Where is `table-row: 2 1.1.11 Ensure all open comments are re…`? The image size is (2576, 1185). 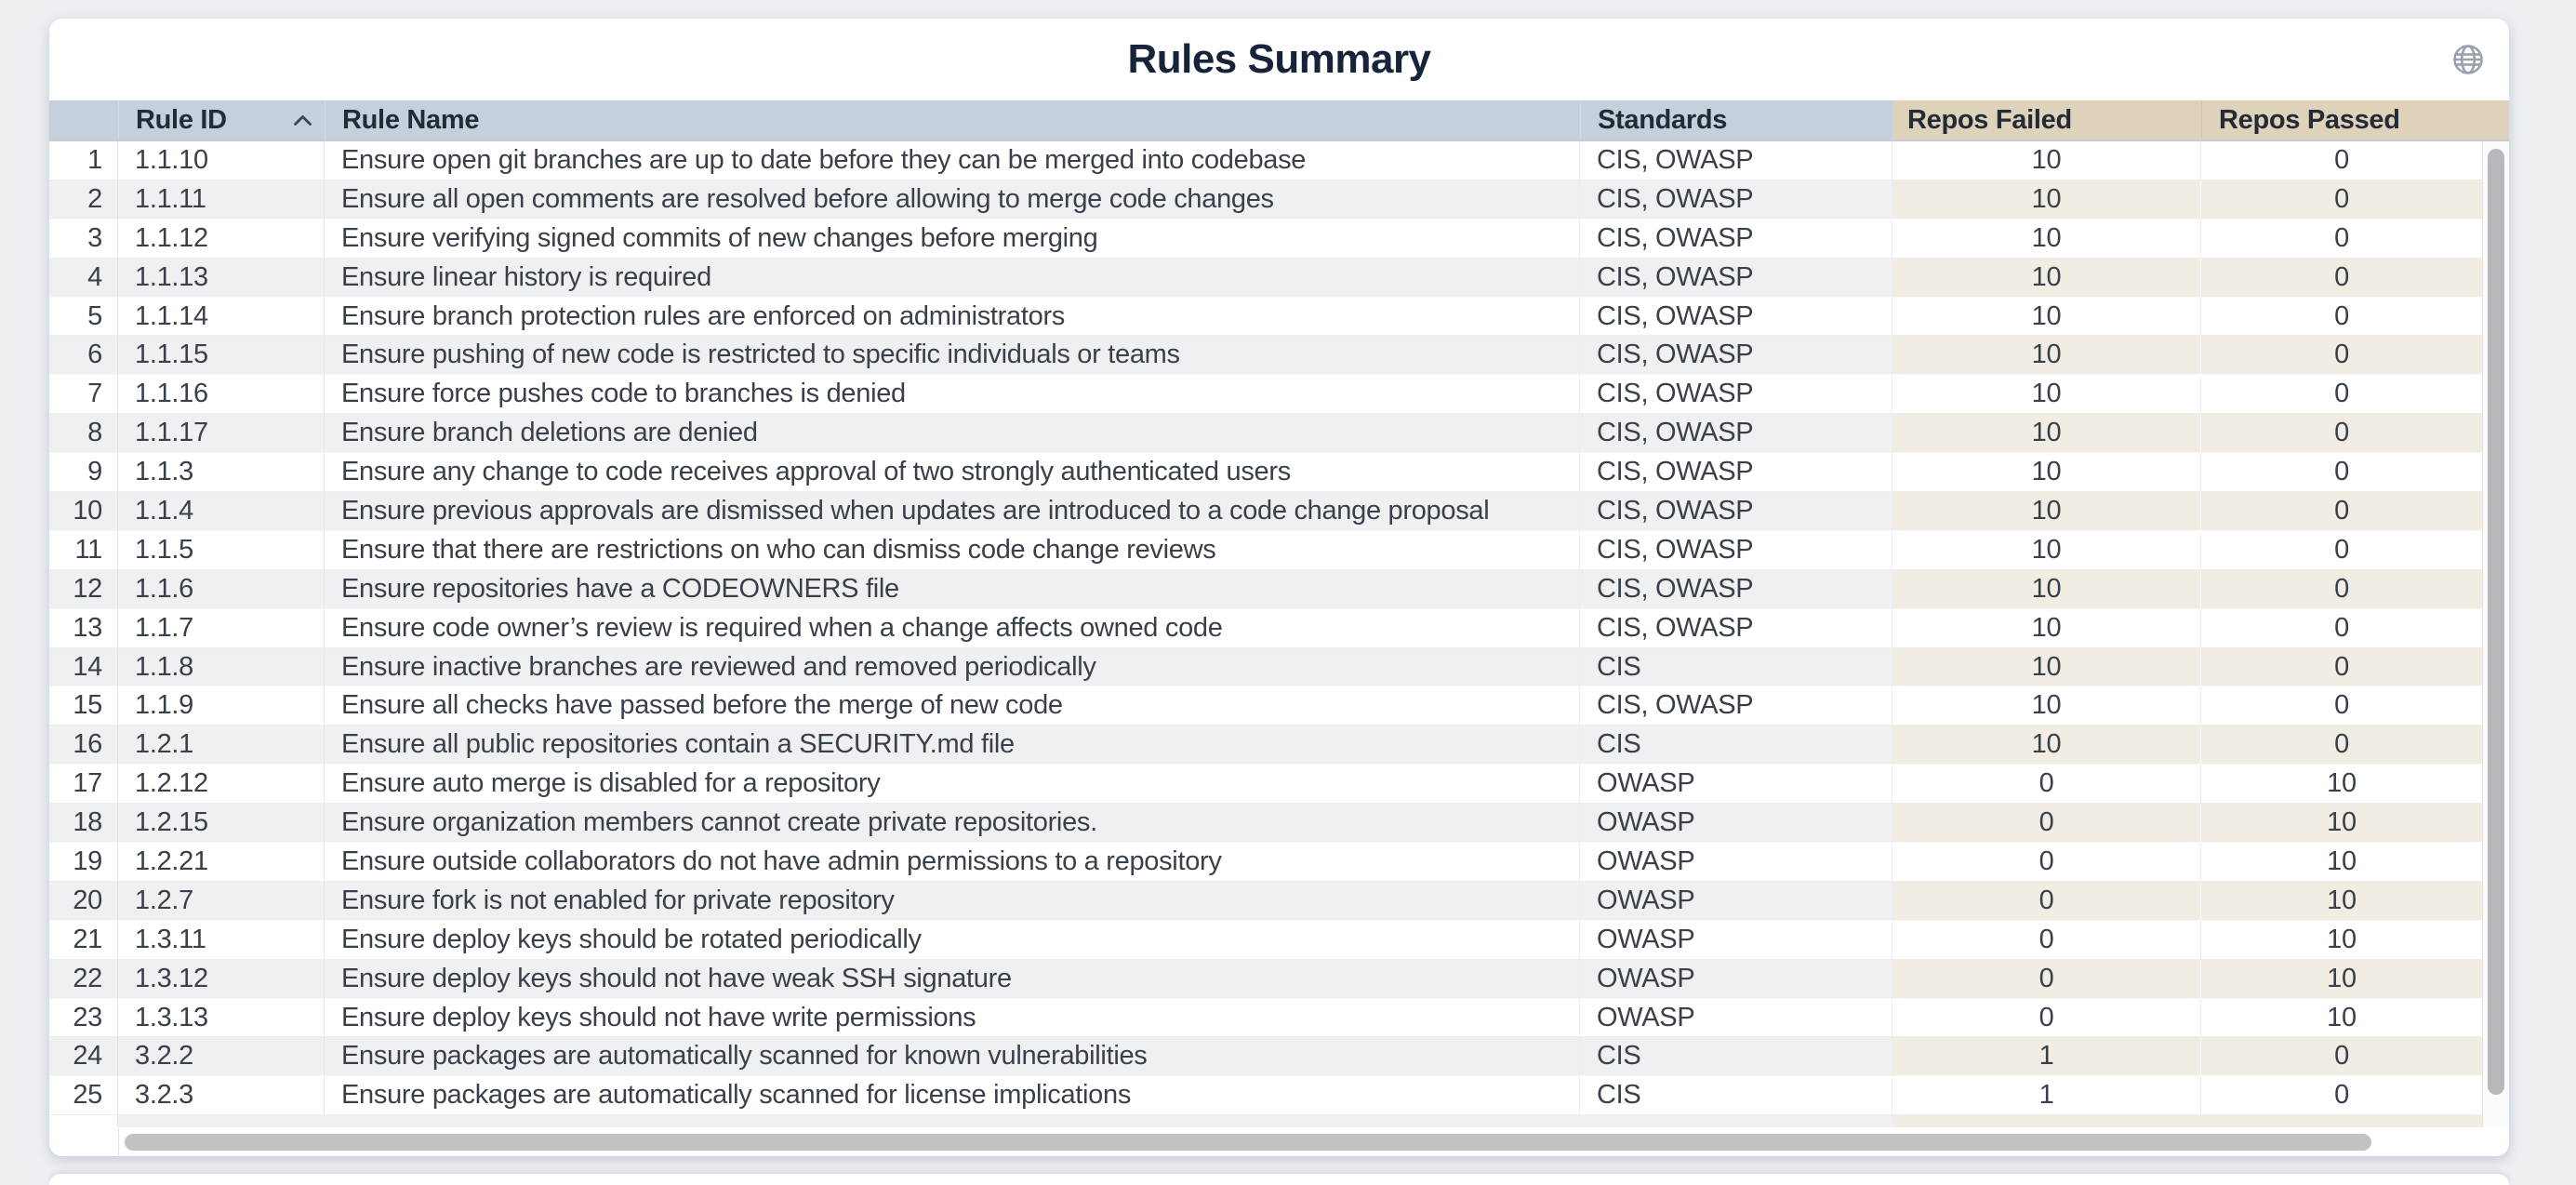
table-row: 2 1.1.11 Ensure all open comments are re… is located at coordinates (1279, 200).